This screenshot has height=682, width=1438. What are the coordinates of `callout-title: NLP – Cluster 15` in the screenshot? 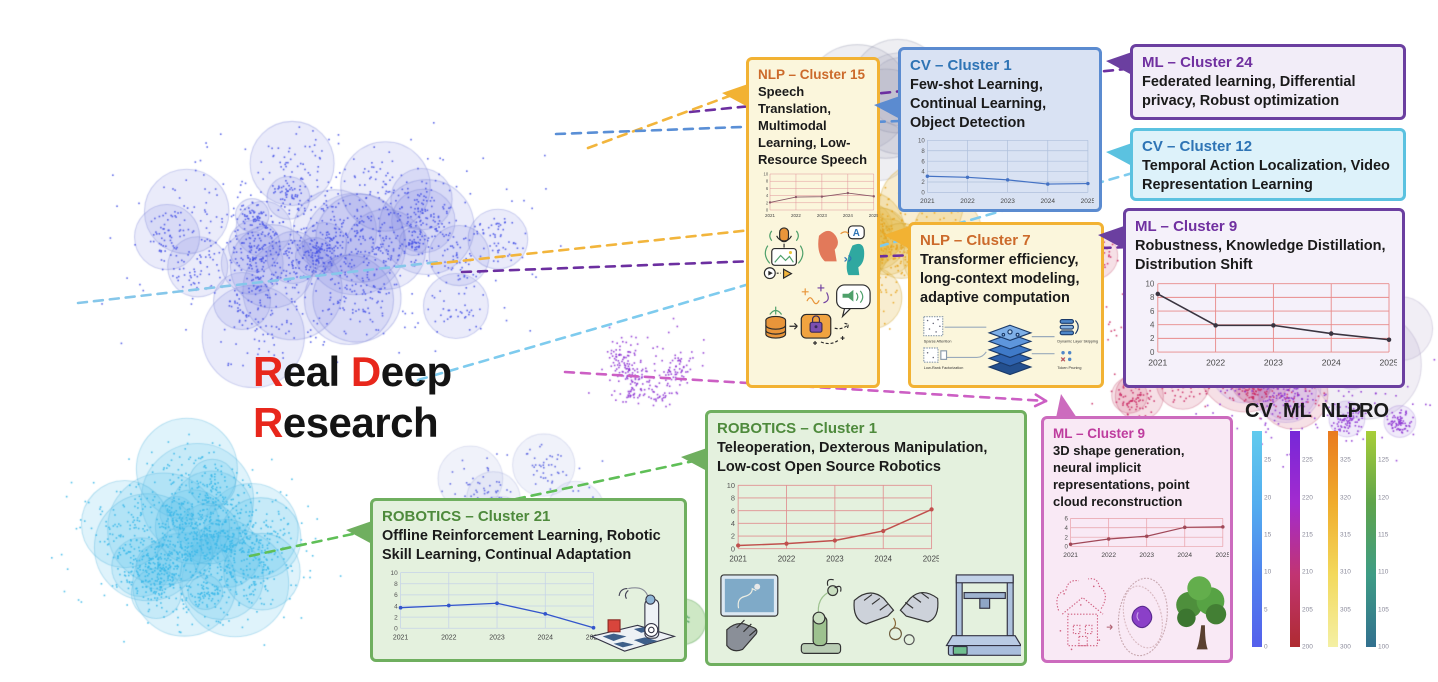 It's located at (812, 74).